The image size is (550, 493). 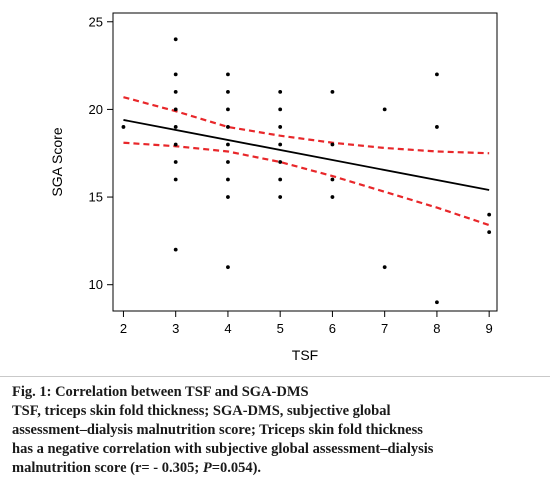 I want to click on caption-line-4-end: =0.054)., so click(x=236, y=468).